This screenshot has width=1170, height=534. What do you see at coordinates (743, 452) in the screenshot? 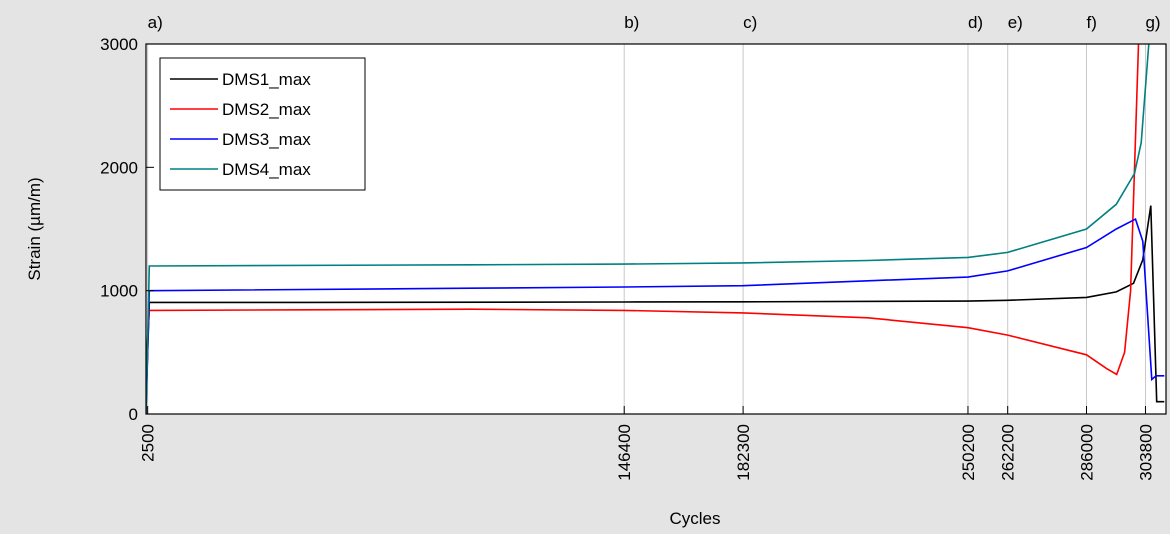
I see `x-tick-label: 182300` at bounding box center [743, 452].